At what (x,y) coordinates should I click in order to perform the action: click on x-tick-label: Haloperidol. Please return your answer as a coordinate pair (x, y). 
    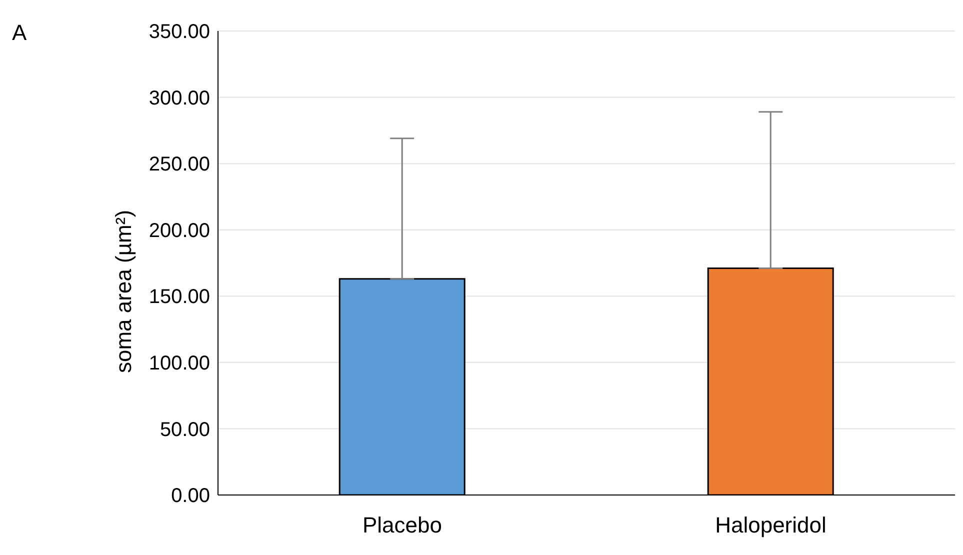
    Looking at the image, I should click on (770, 525).